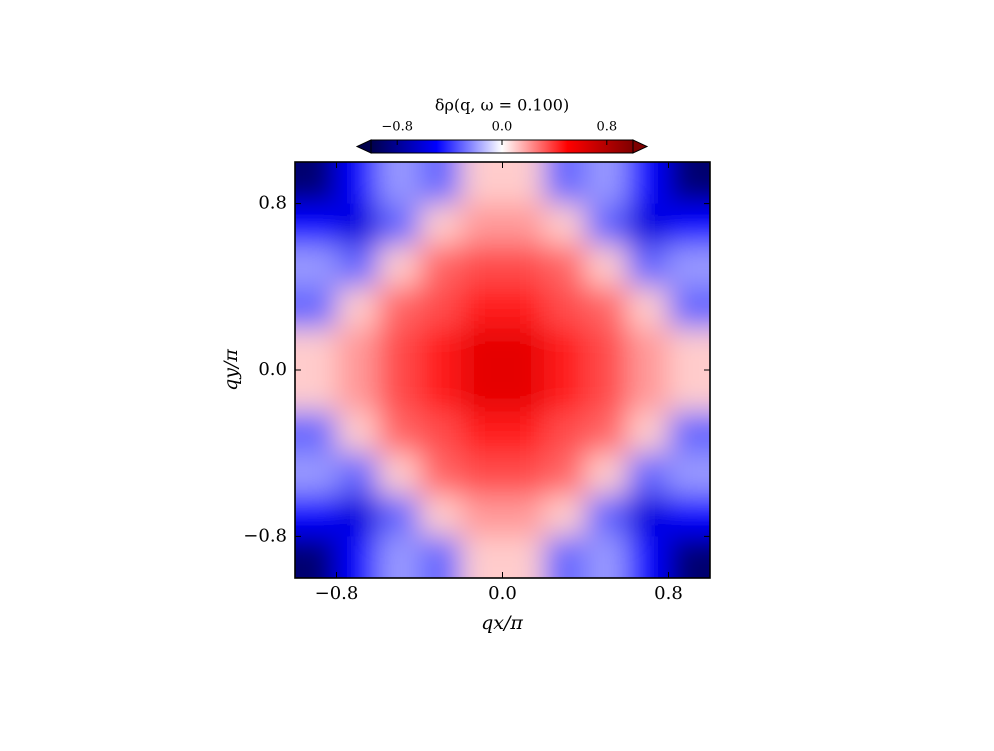 The image size is (994, 751). What do you see at coordinates (265, 535) in the screenshot?
I see `y-tick-label: −0.8` at bounding box center [265, 535].